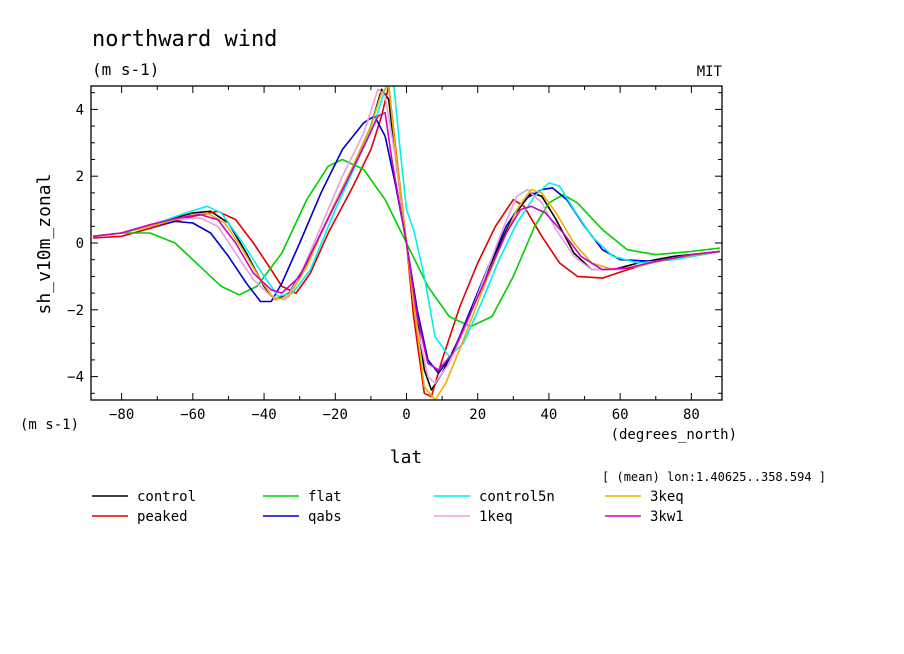  Describe the element at coordinates (75, 378) in the screenshot. I see `y-tick-label: −4` at that location.